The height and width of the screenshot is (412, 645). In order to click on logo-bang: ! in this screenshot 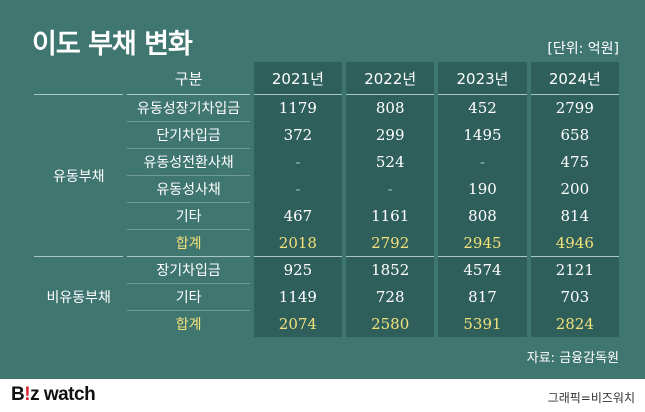, I will do `click(27, 394)`.